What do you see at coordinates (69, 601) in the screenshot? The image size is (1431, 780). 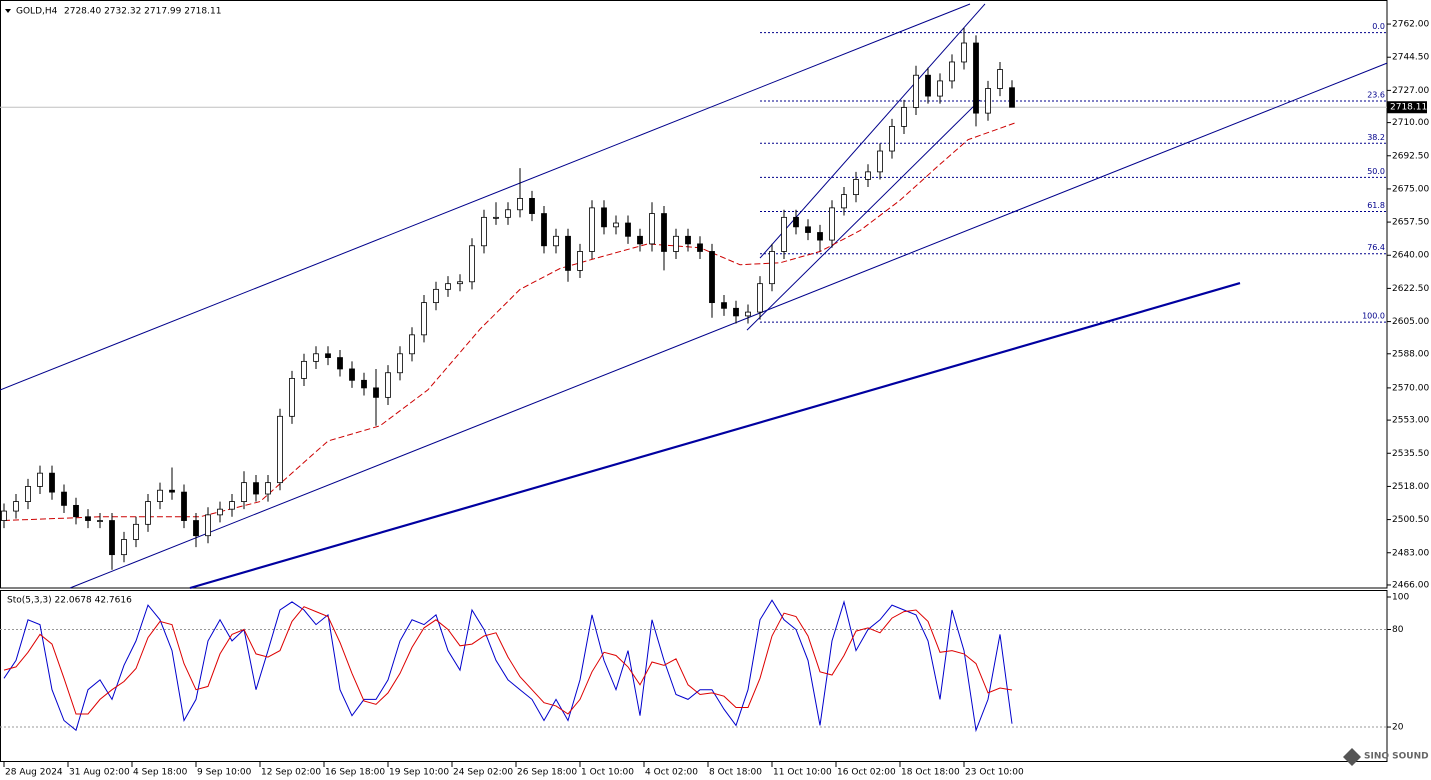 I see `indicator-title: Sto(5,3,3) 22.0678 42.7616` at bounding box center [69, 601].